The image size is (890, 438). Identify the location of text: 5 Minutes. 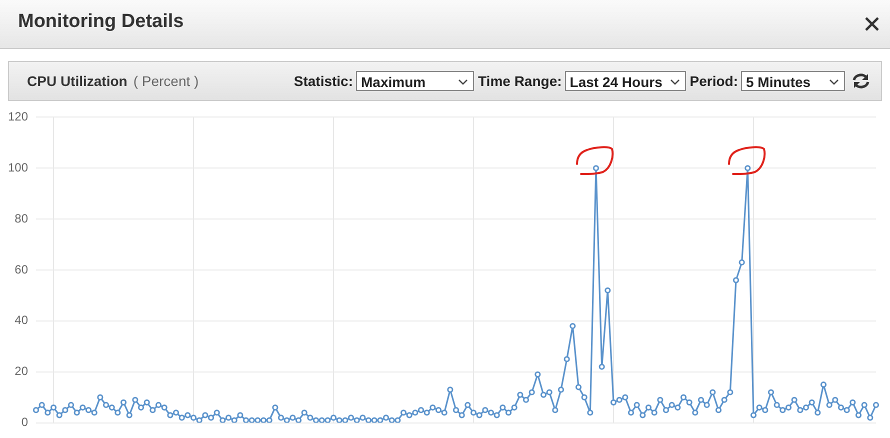
(778, 82).